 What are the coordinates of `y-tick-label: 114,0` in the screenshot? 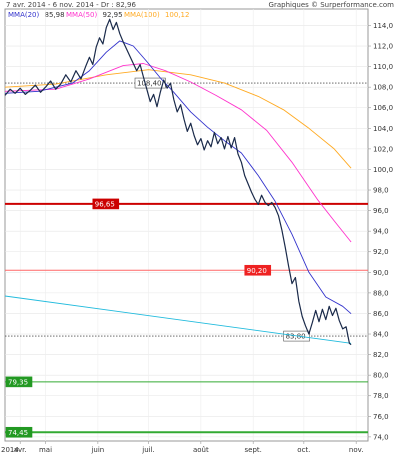 It's located at (383, 26).